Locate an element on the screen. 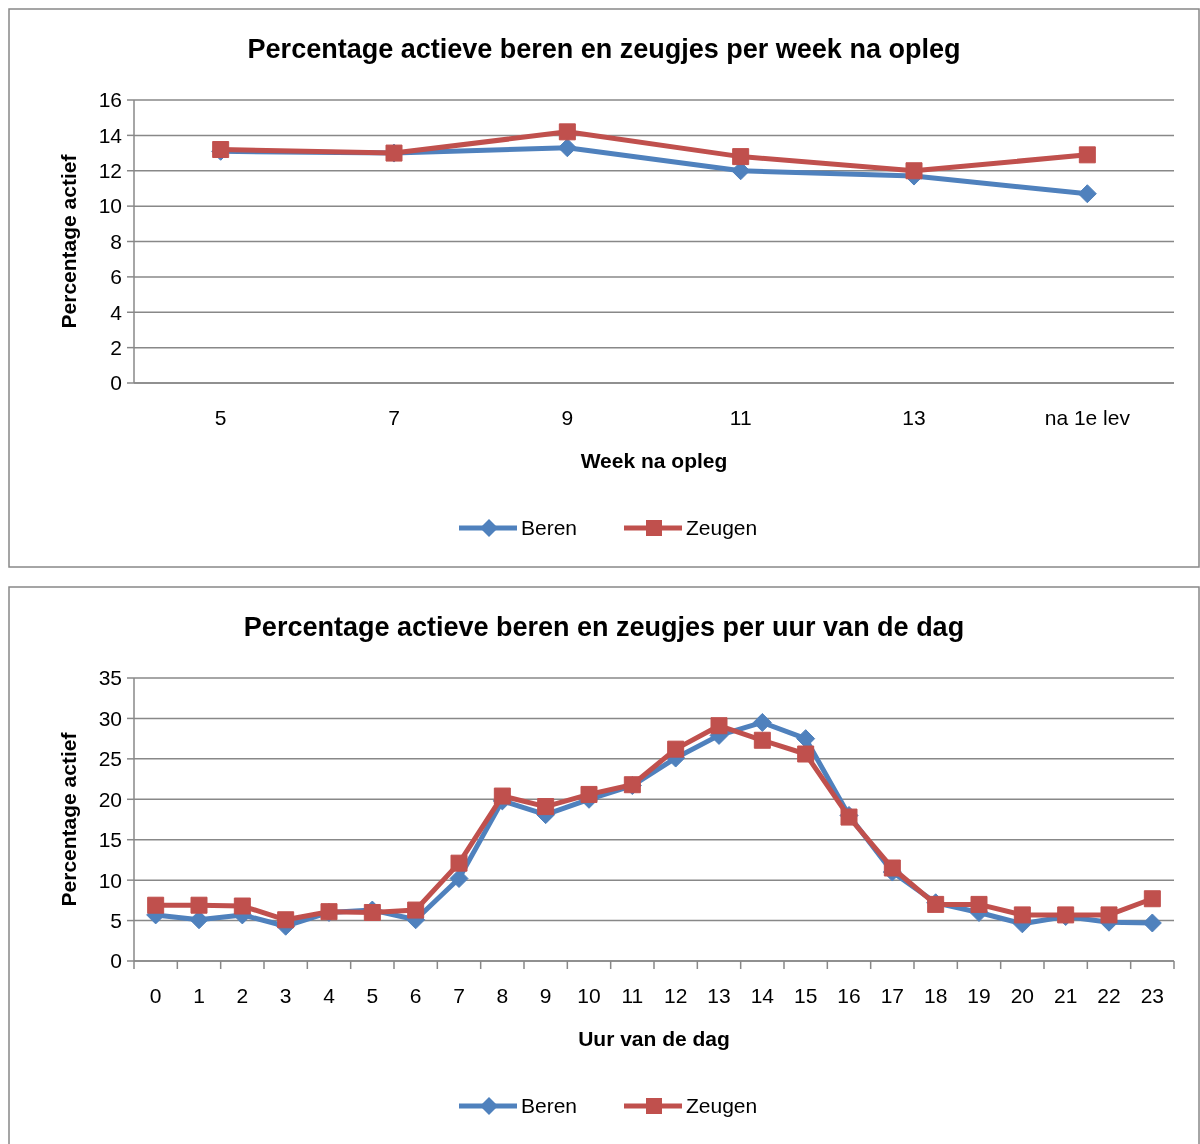 The height and width of the screenshot is (1144, 1200). x-tick-label: 3 is located at coordinates (285, 995).